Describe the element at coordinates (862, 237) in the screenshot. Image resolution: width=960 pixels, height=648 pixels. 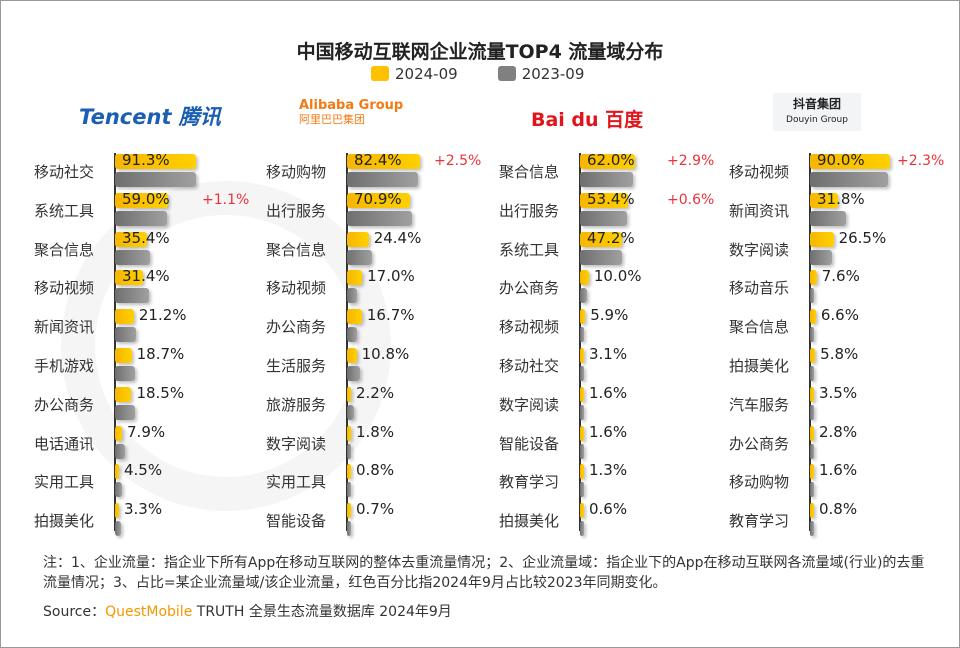
I see `value-label: 26.5%` at that location.